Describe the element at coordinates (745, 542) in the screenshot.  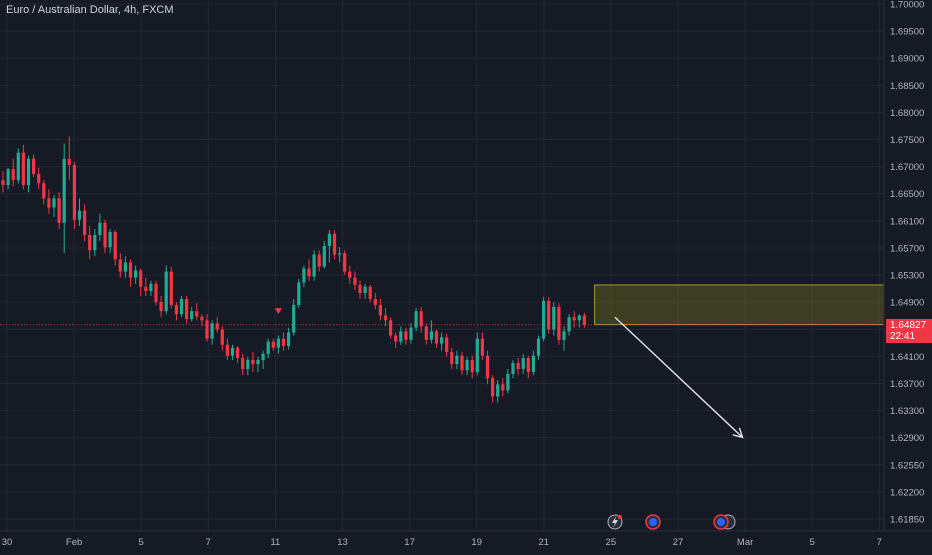
I see `date-tick-label: Mar` at that location.